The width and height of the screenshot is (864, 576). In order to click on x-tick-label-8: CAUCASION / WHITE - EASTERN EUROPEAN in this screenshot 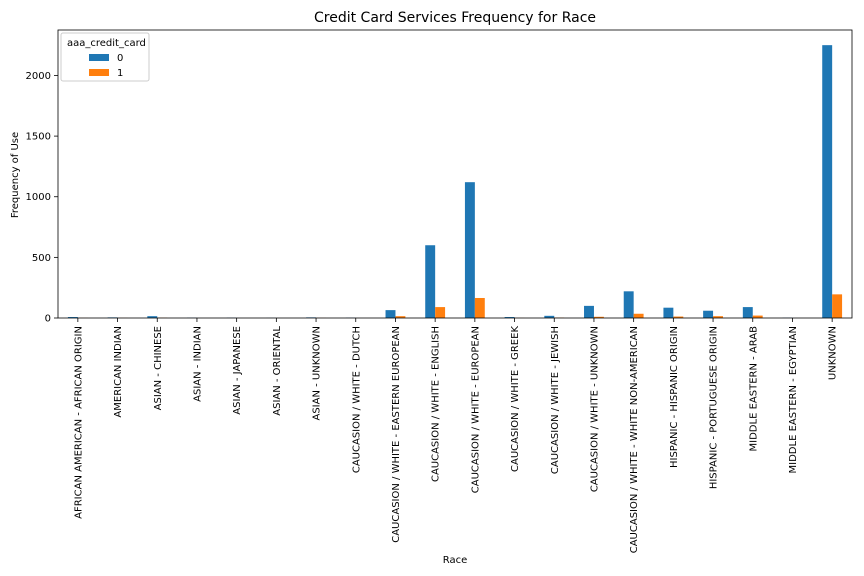, I will do `click(396, 434)`.